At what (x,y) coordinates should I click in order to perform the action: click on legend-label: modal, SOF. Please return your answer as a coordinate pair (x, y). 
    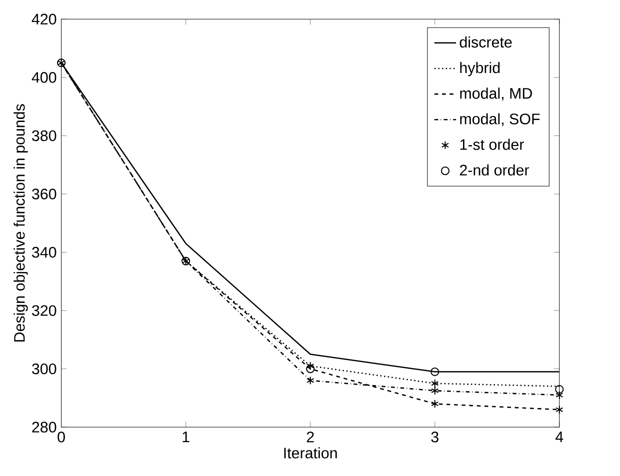
    Looking at the image, I should click on (500, 119).